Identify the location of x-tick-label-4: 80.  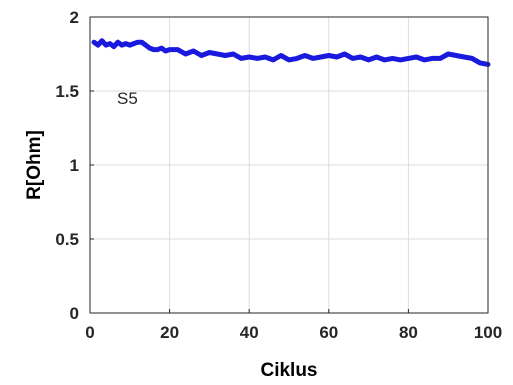
(408, 332).